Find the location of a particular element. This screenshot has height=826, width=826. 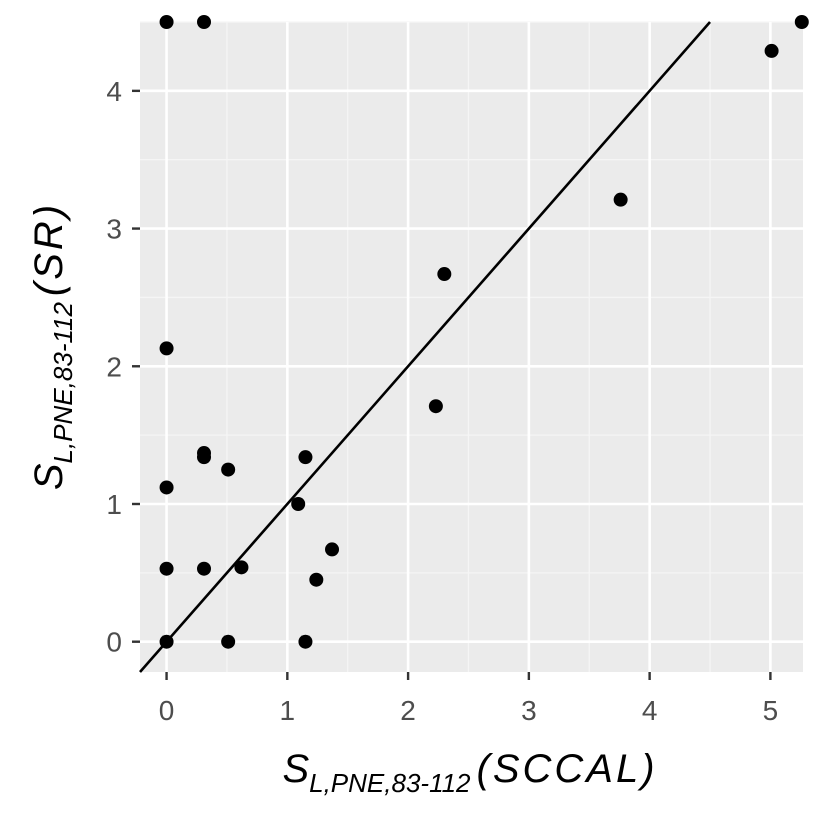

y-tick-label: 3 is located at coordinates (114, 229).